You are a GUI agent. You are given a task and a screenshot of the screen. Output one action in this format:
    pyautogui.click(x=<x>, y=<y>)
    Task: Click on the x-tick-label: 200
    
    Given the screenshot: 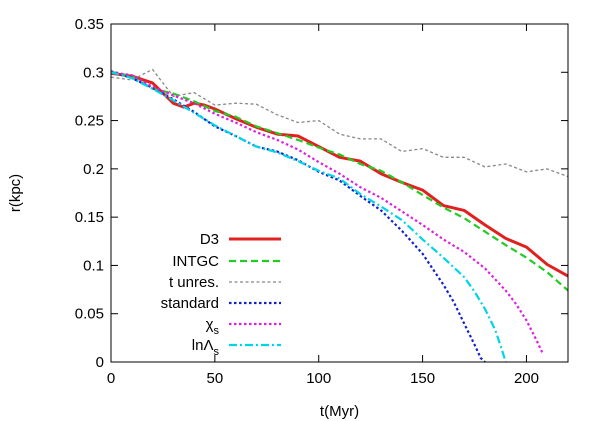 What is the action you would take?
    pyautogui.click(x=526, y=378)
    